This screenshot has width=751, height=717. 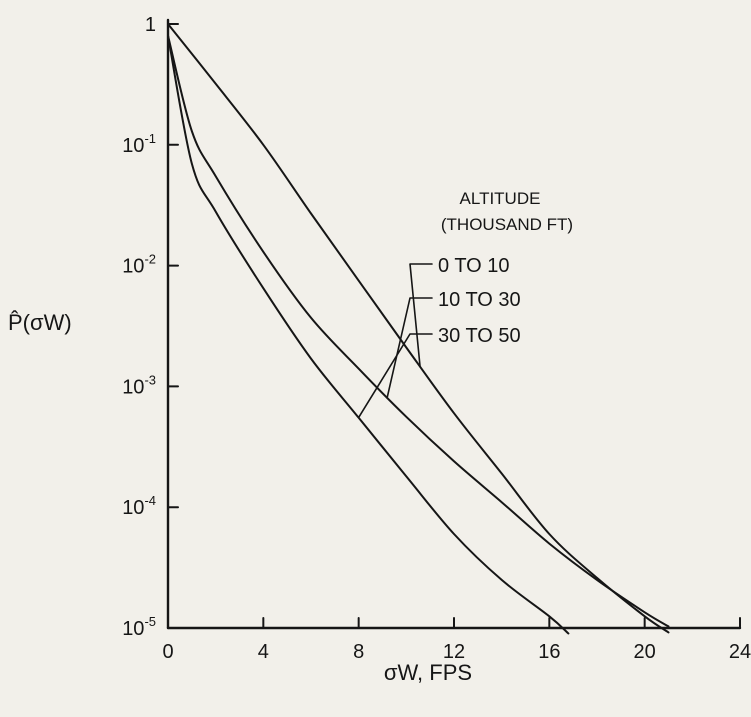 I want to click on y-tick-label: 1, so click(x=150, y=25).